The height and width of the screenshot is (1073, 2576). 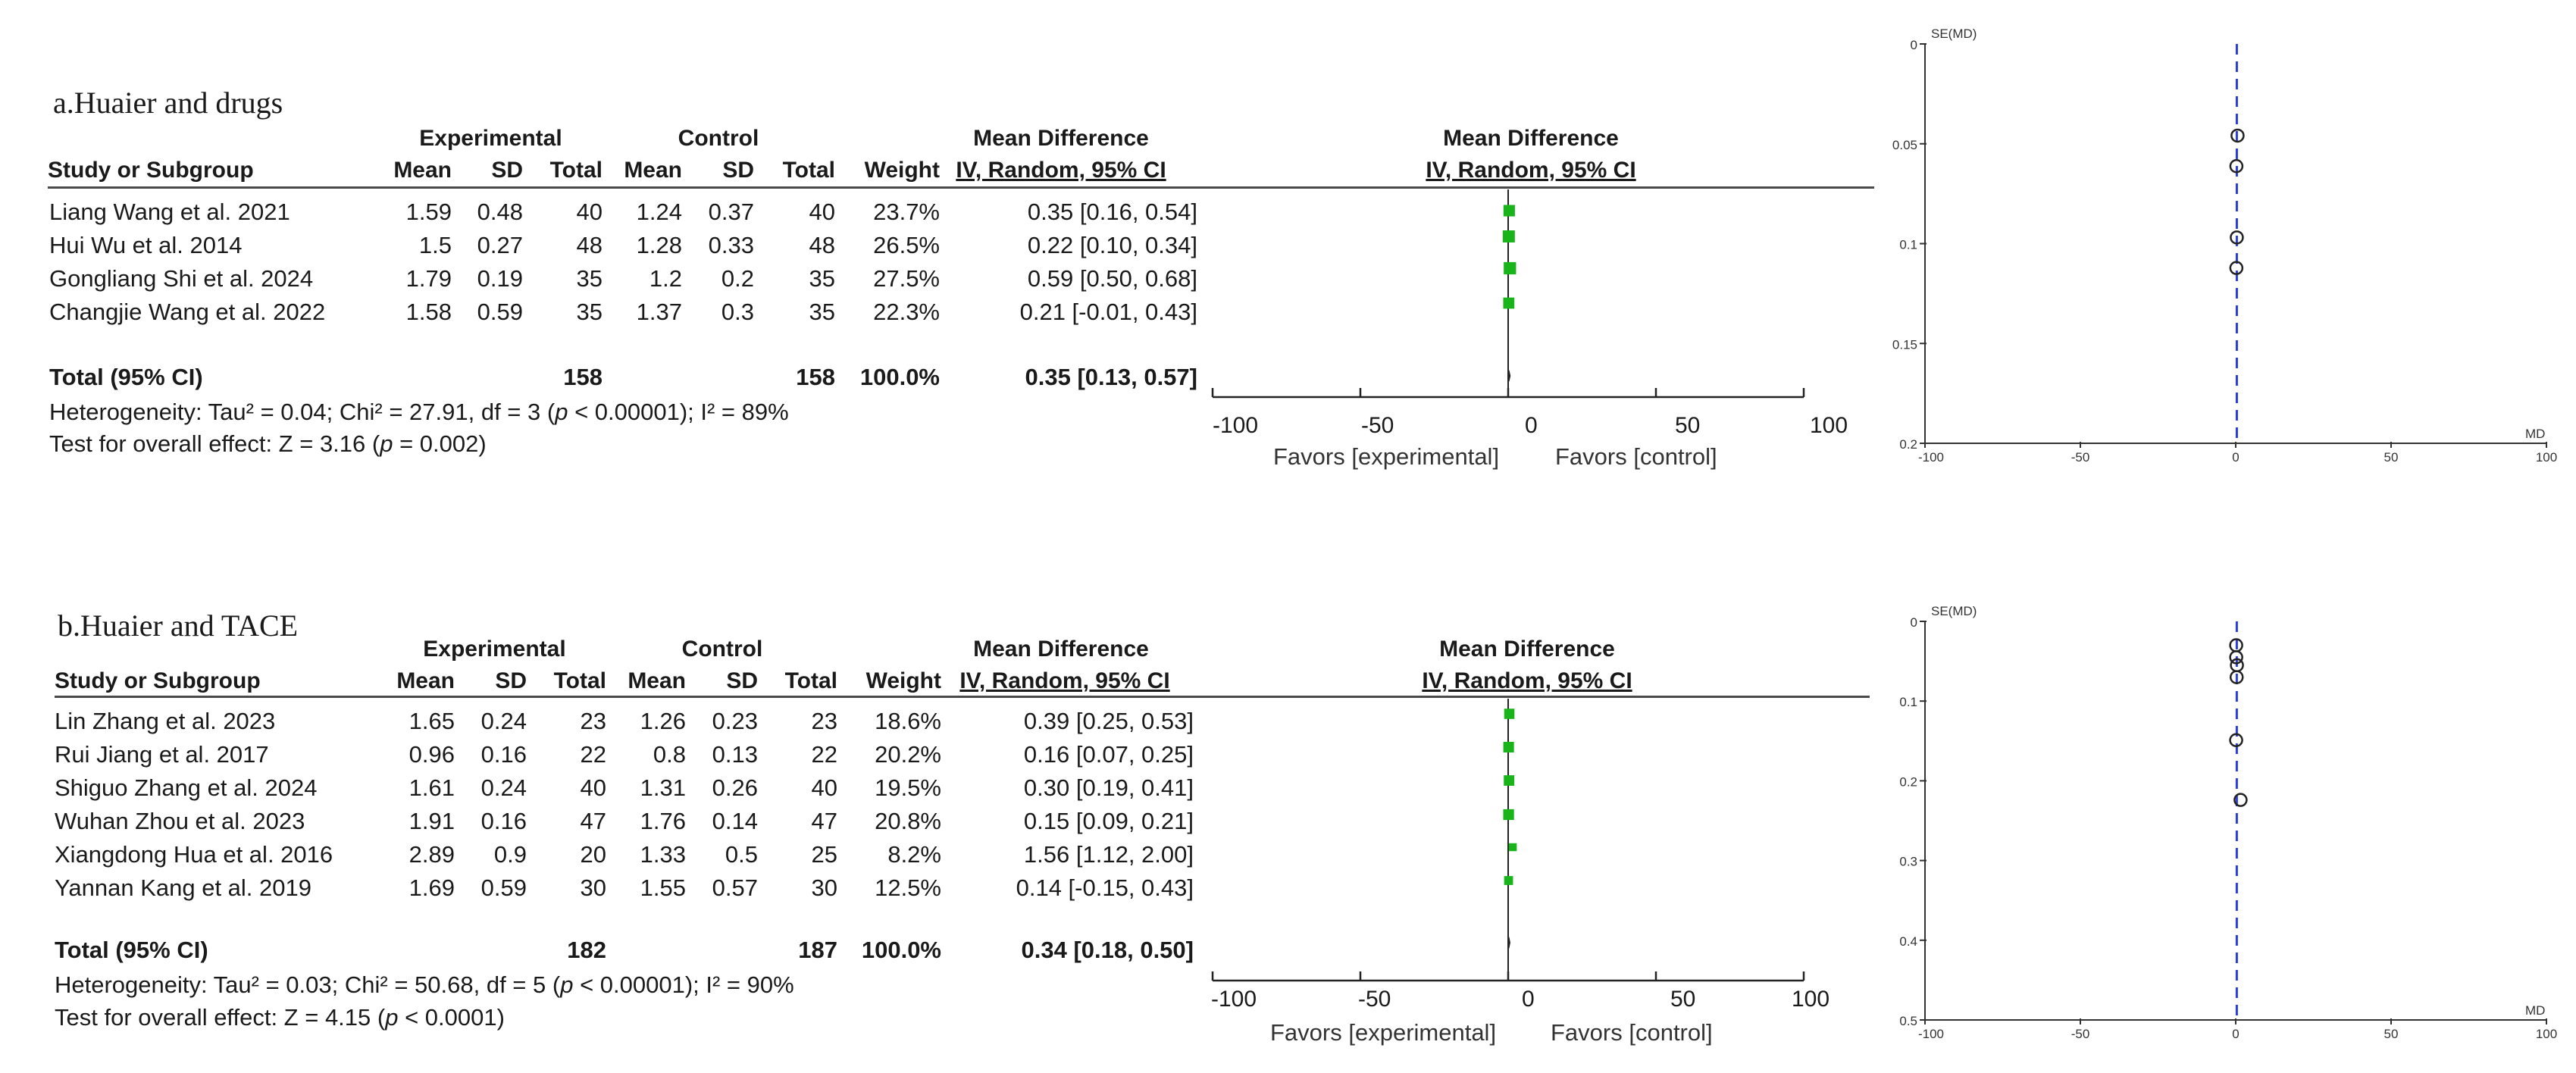 What do you see at coordinates (593, 855) in the screenshot?
I see `exp-total: 20` at bounding box center [593, 855].